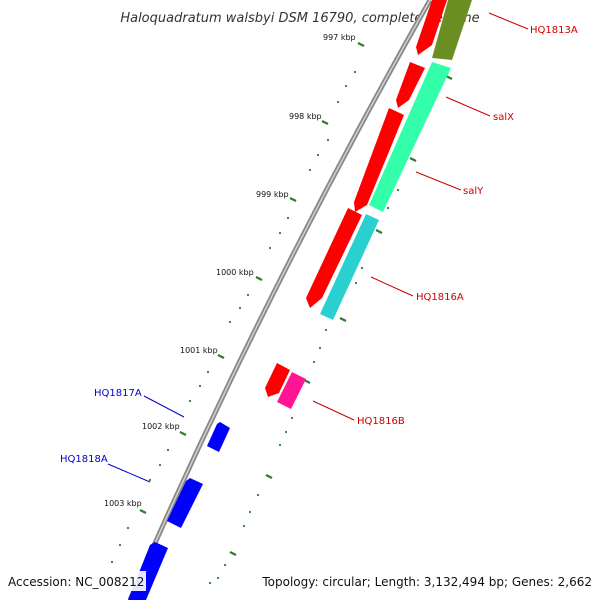 This screenshot has width=600, height=600. Describe the element at coordinates (199, 350) in the screenshot. I see `tick-label-1001: 1001 kbp` at that location.